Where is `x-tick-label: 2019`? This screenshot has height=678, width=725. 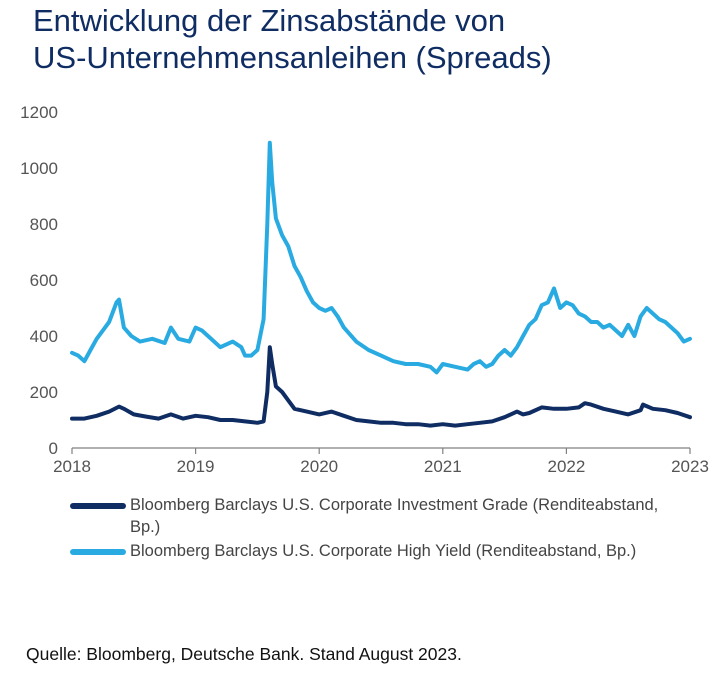
x-tick-label: 2019 is located at coordinates (196, 466).